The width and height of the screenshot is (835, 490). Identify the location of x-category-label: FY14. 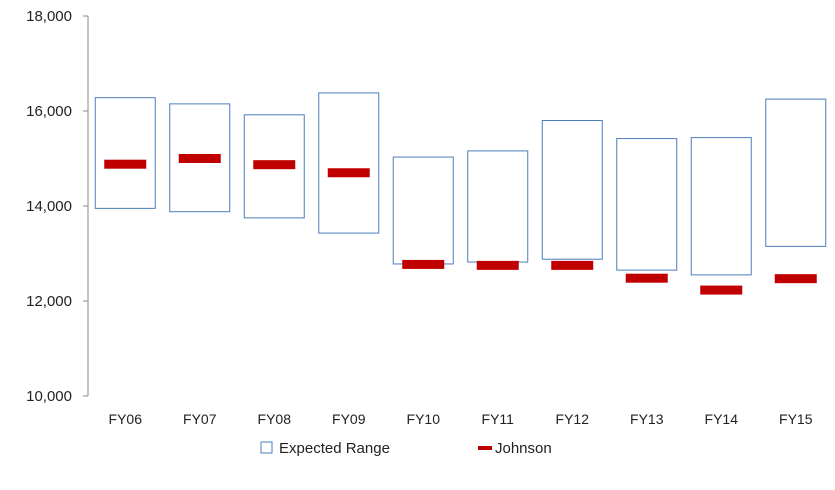
(722, 419).